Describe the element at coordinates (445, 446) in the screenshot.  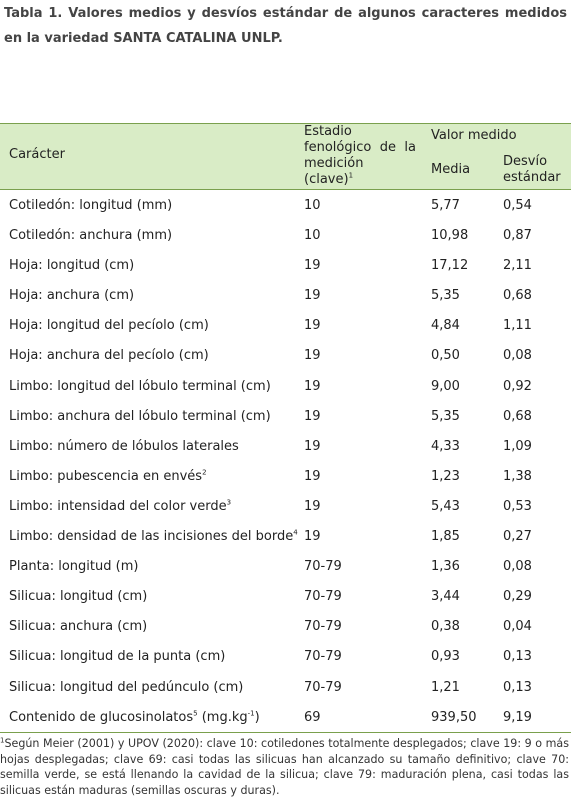
I see `cell-media: 4,33` at that location.